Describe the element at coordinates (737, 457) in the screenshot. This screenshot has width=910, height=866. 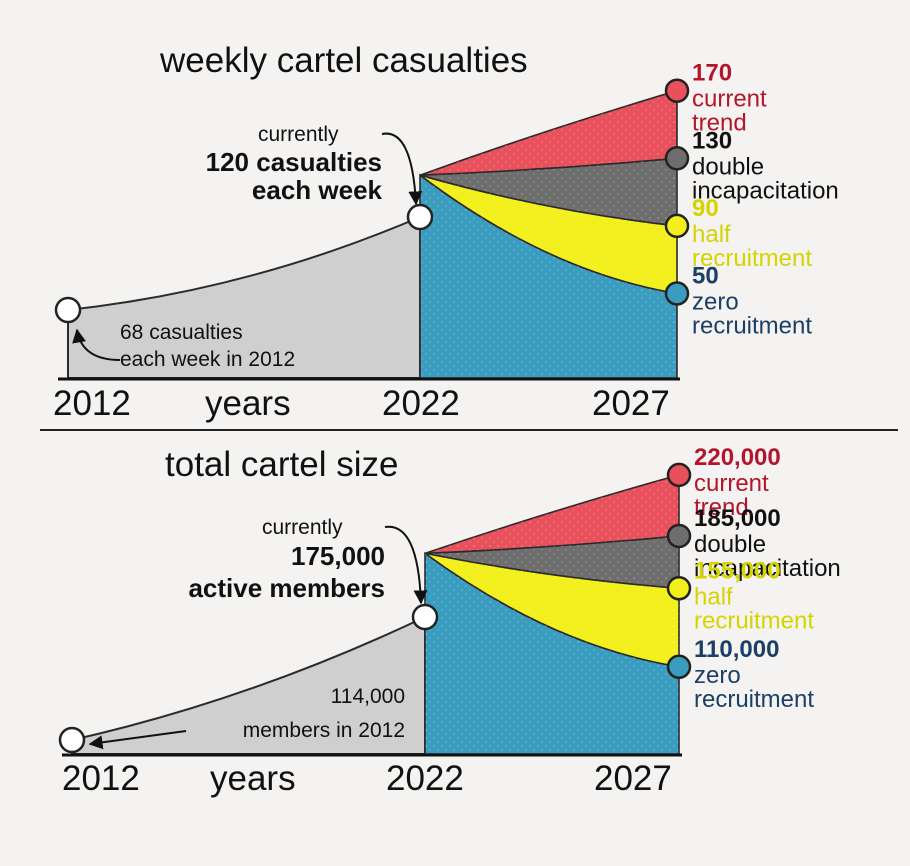
I see `scenario-value-label: 220,000` at that location.